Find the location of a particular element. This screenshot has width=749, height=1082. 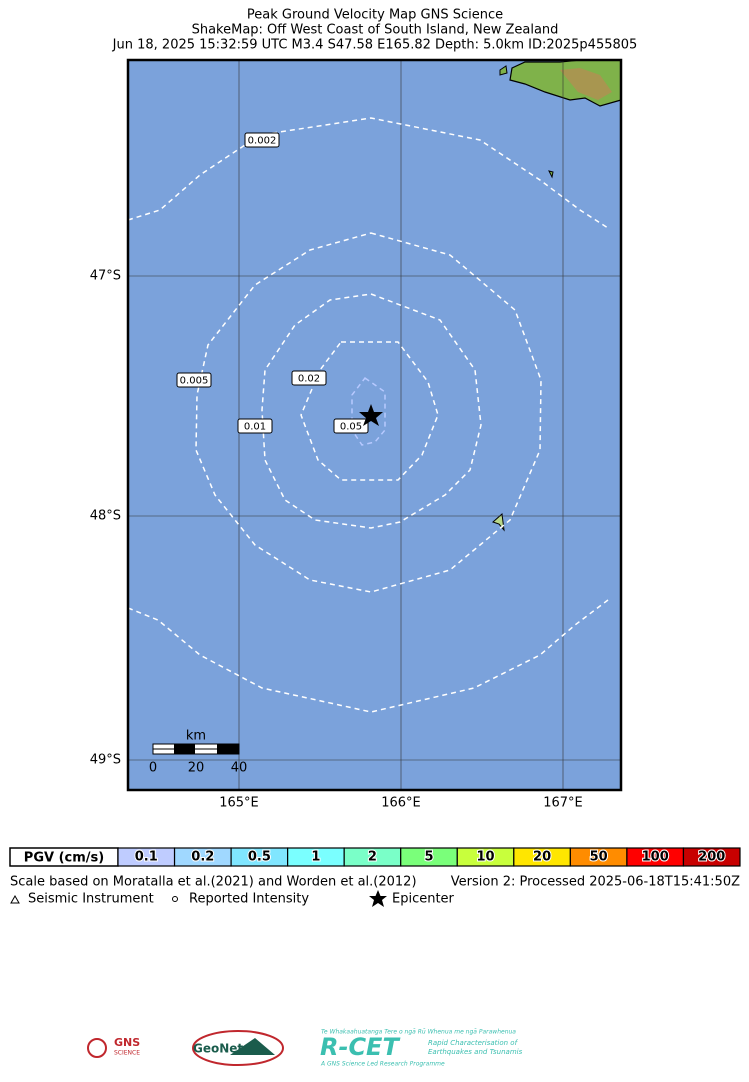

lat-label: 48°S is located at coordinates (105, 516).